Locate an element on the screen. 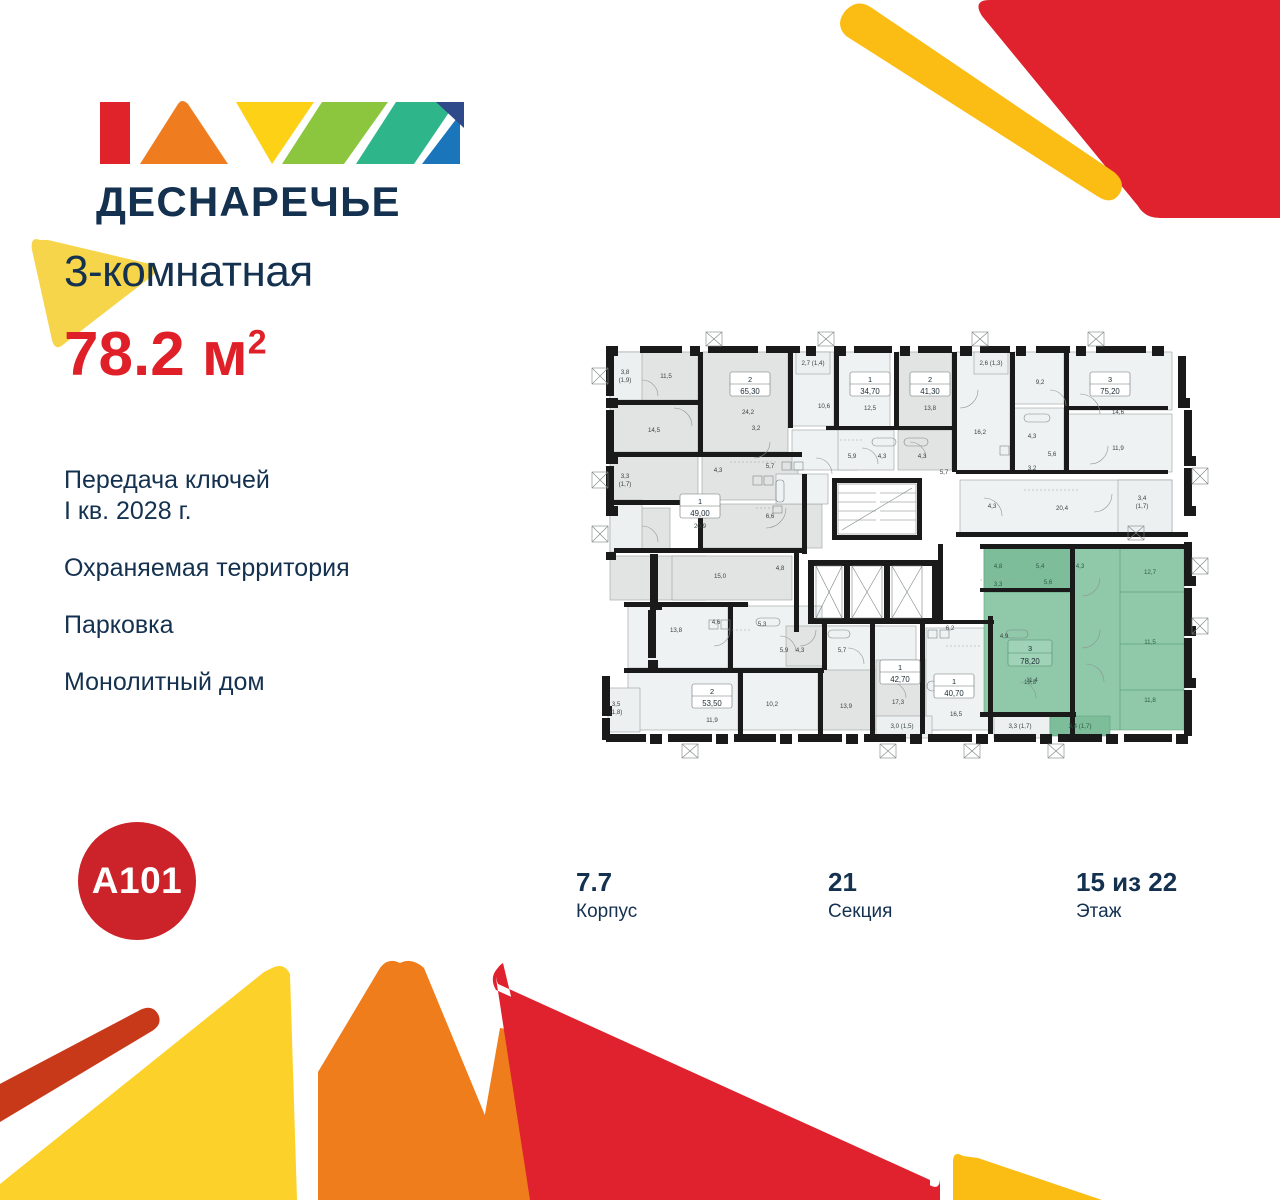 This screenshot has height=1200, width=1280. deco-shape-red-top-right is located at coordinates (1129, 109).